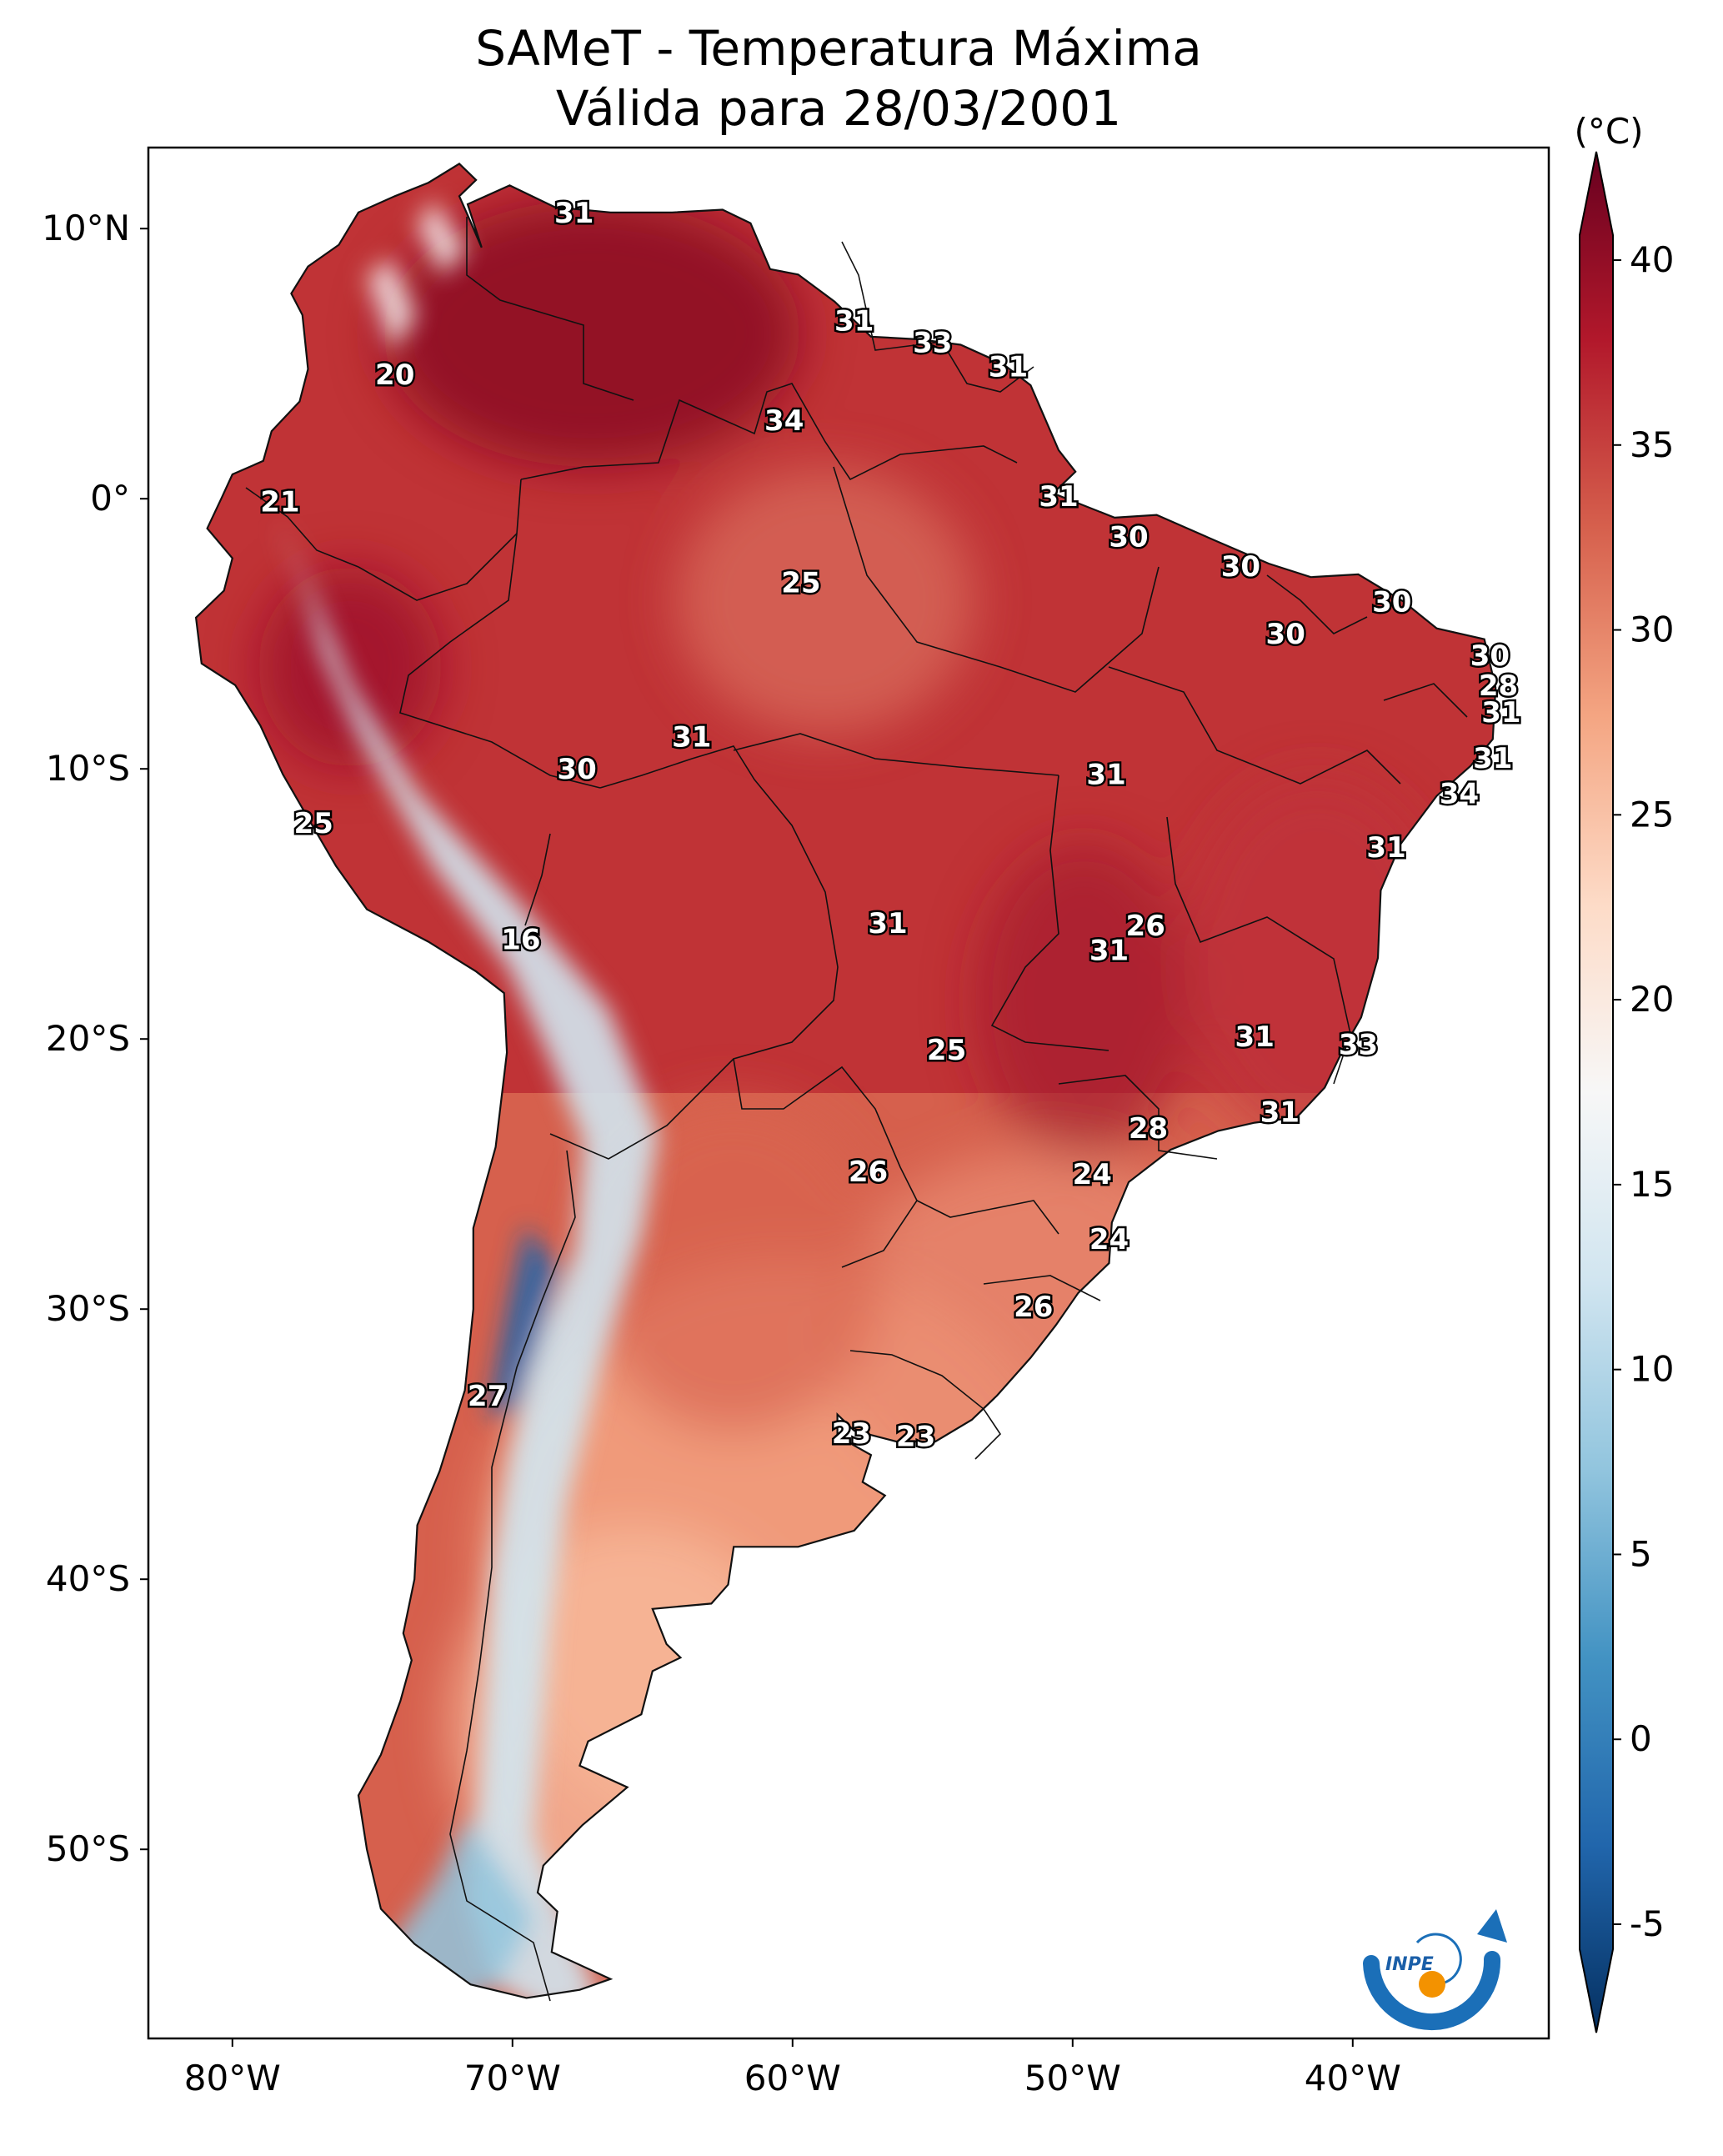  I want to click on border-brazil-west, so click(769, 432).